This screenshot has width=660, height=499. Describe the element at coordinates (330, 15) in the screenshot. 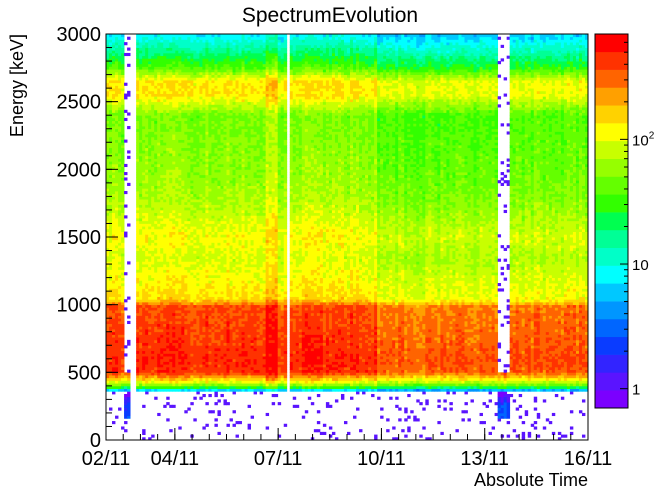

I see `chart-title: SpectrumEvolution` at that location.